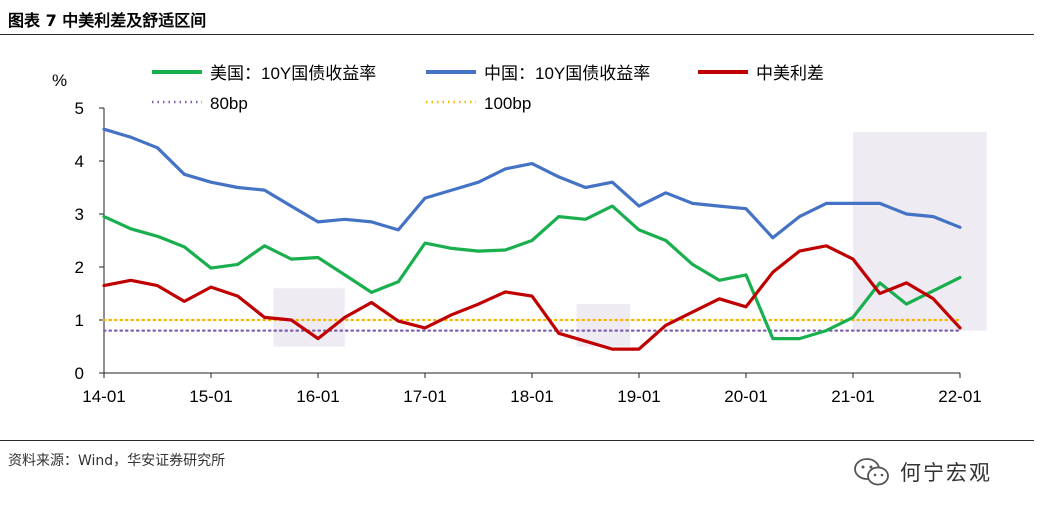  I want to click on x-tick-label: 21-01, so click(852, 396).